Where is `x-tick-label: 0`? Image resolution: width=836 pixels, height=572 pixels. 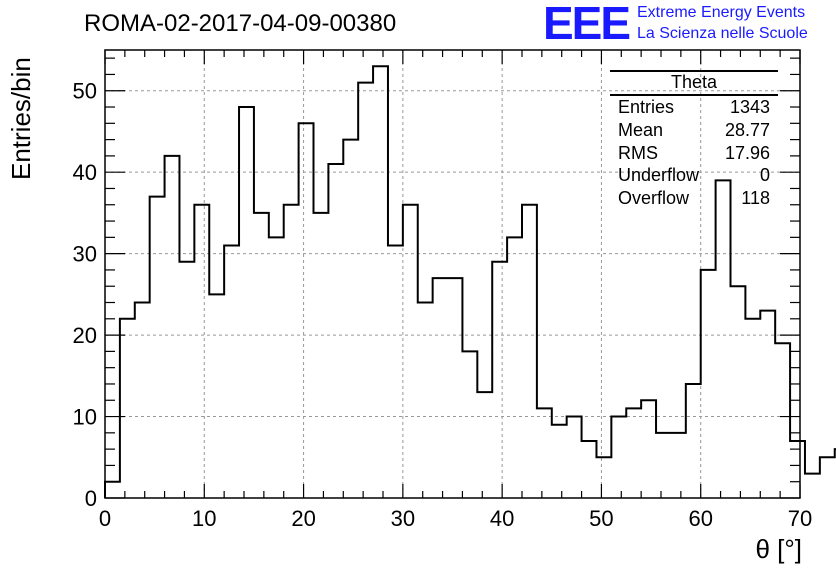 x-tick-label: 0 is located at coordinates (105, 518).